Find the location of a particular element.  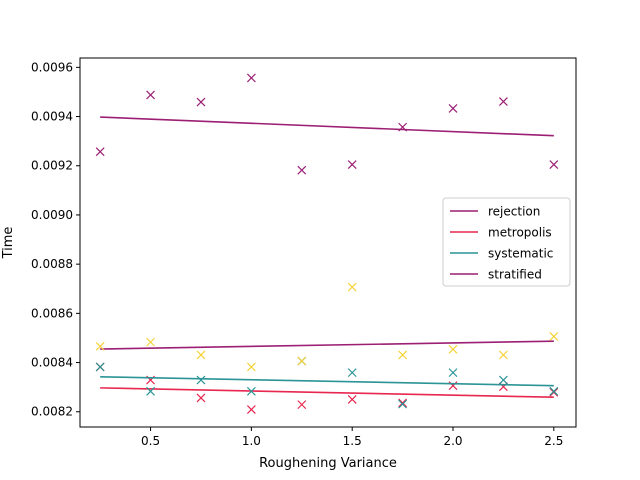

x-tick-label: 2.5 is located at coordinates (553, 441).